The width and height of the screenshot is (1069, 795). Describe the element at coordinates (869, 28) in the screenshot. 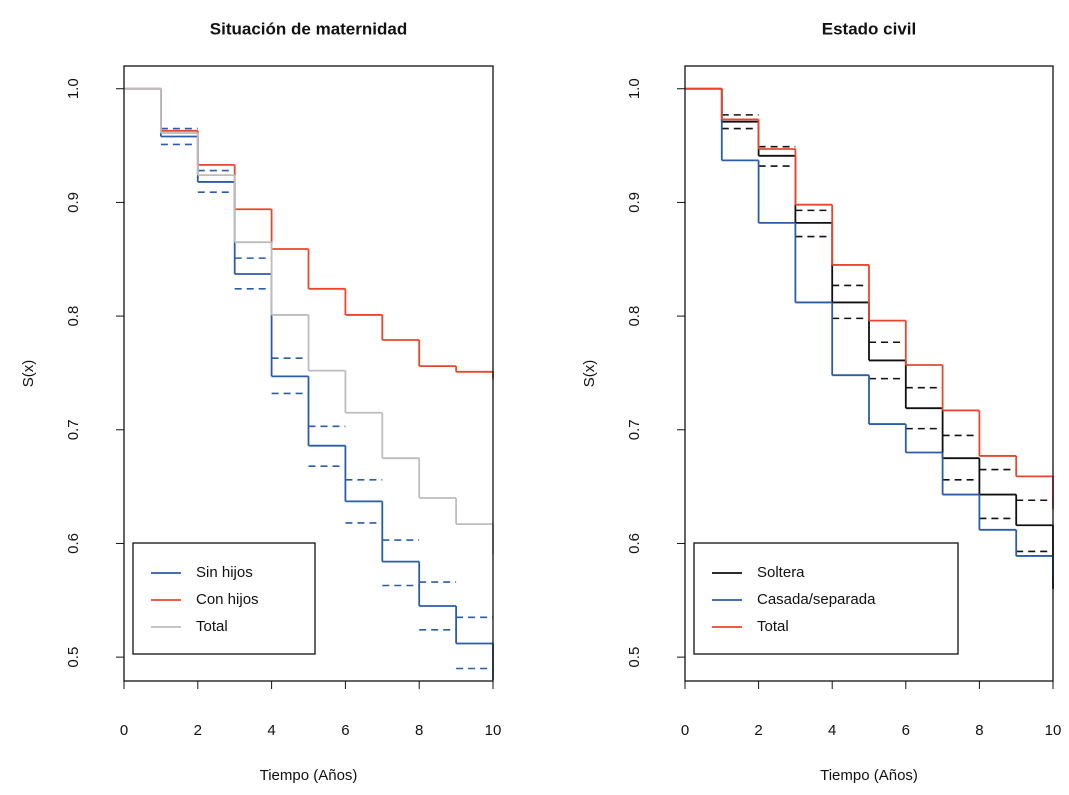

I see `chart-title: Estado civil` at that location.